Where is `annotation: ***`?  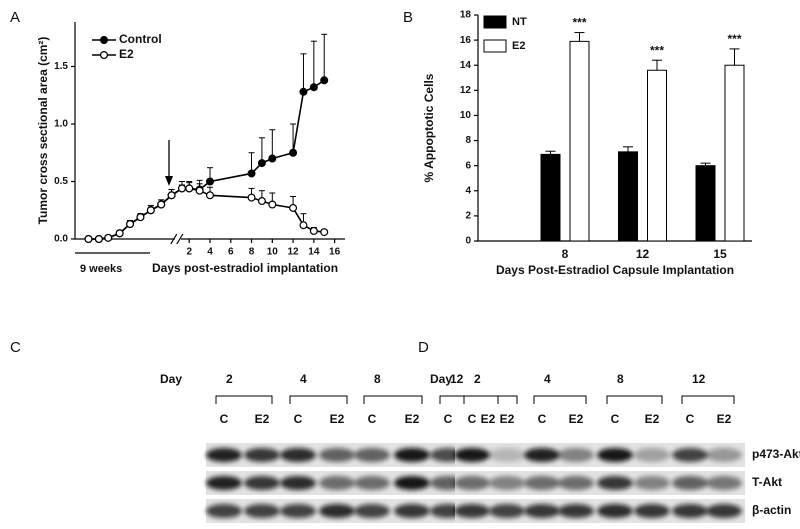
annotation: *** is located at coordinates (734, 39).